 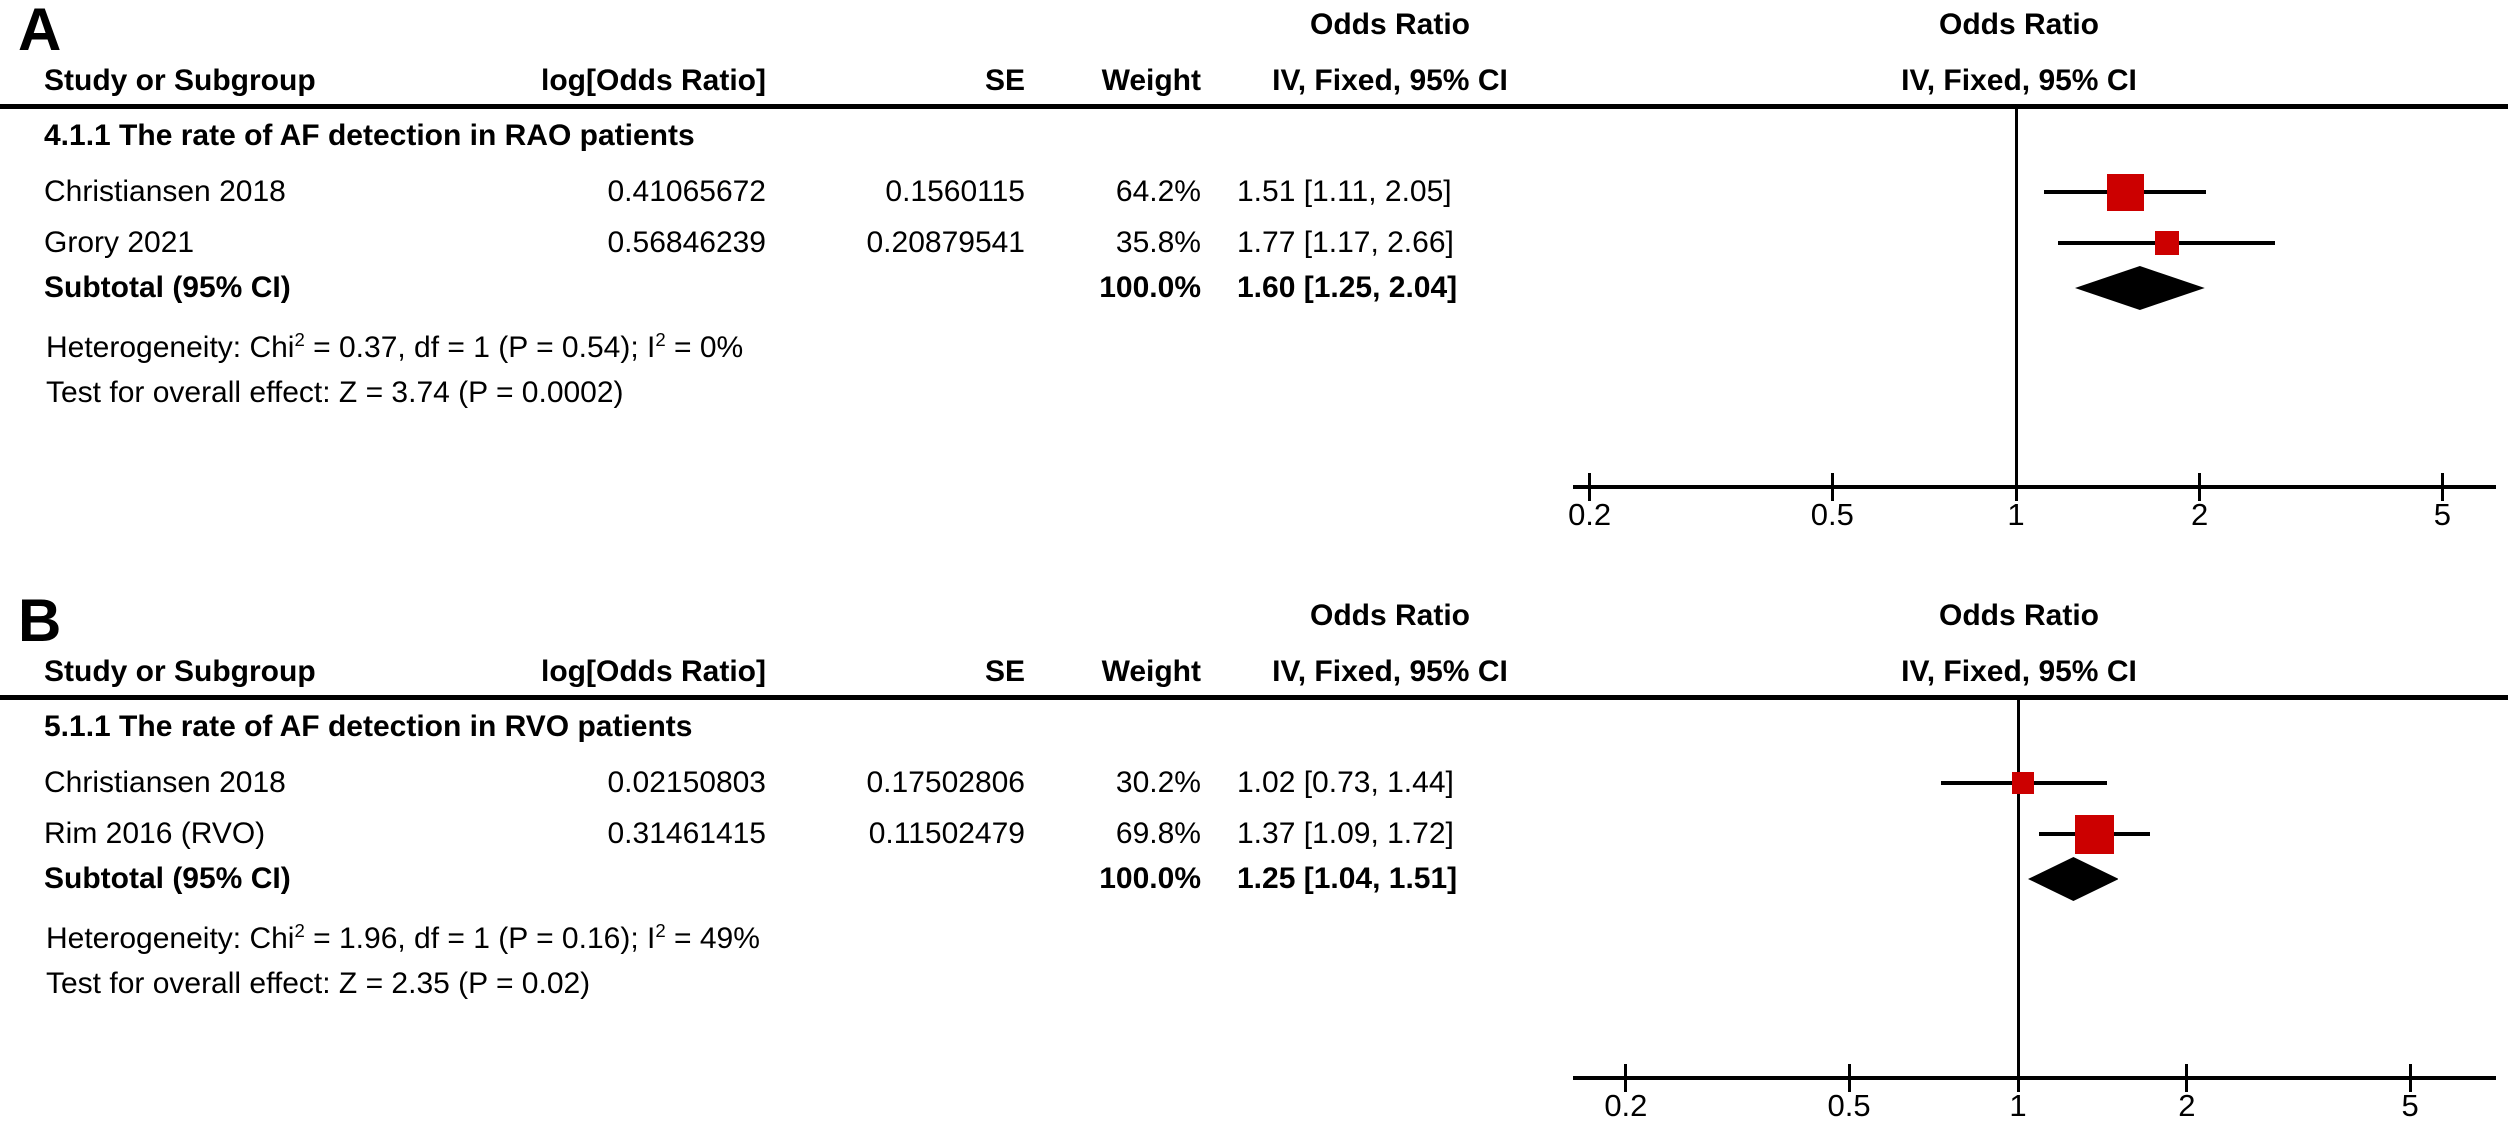 I want to click on panel-label: B, so click(x=40, y=620).